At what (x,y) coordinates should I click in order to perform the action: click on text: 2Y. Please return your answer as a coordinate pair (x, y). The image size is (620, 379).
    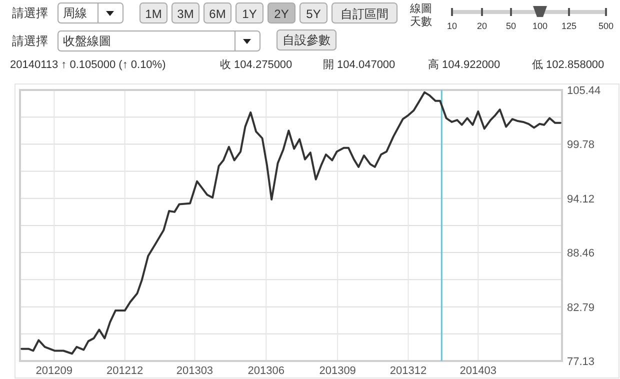
    Looking at the image, I should click on (281, 14).